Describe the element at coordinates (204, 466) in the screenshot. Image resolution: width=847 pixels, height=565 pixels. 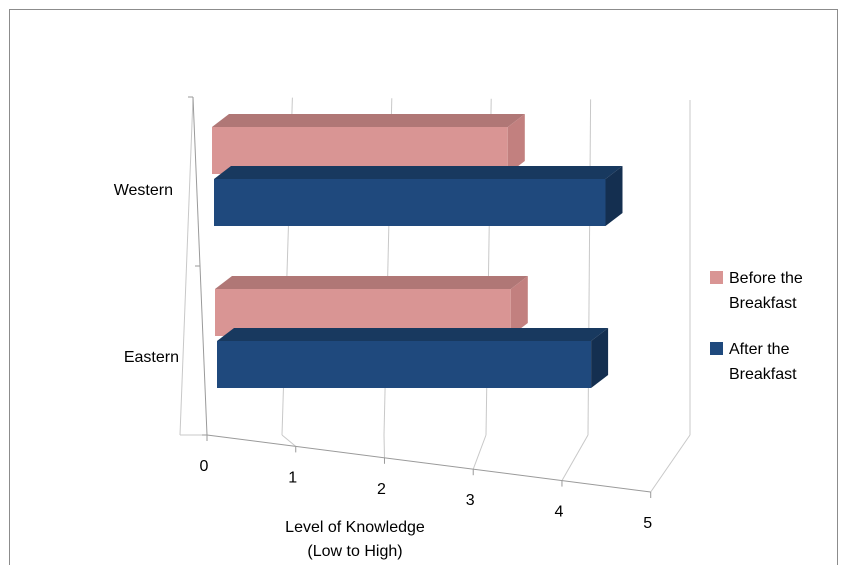
I see `x-tick-label-0: 0` at that location.